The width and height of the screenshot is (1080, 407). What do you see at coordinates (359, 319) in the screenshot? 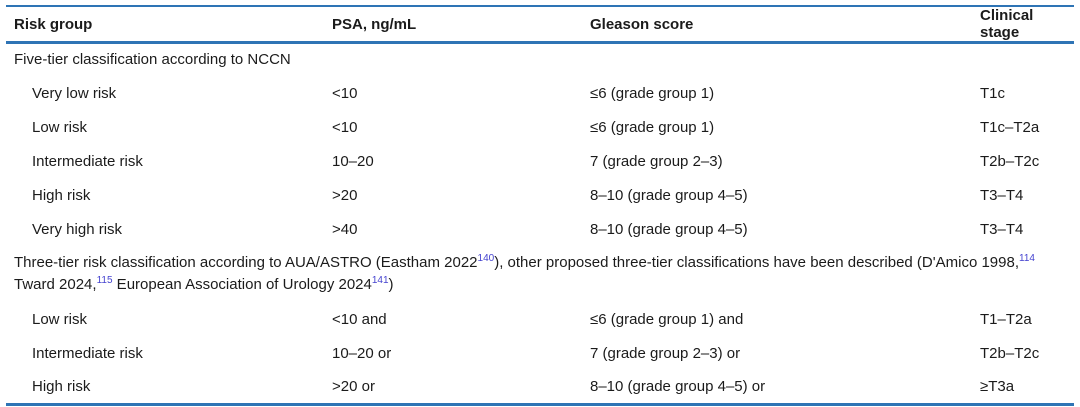
I see `psa-cell: <10 and` at bounding box center [359, 319].